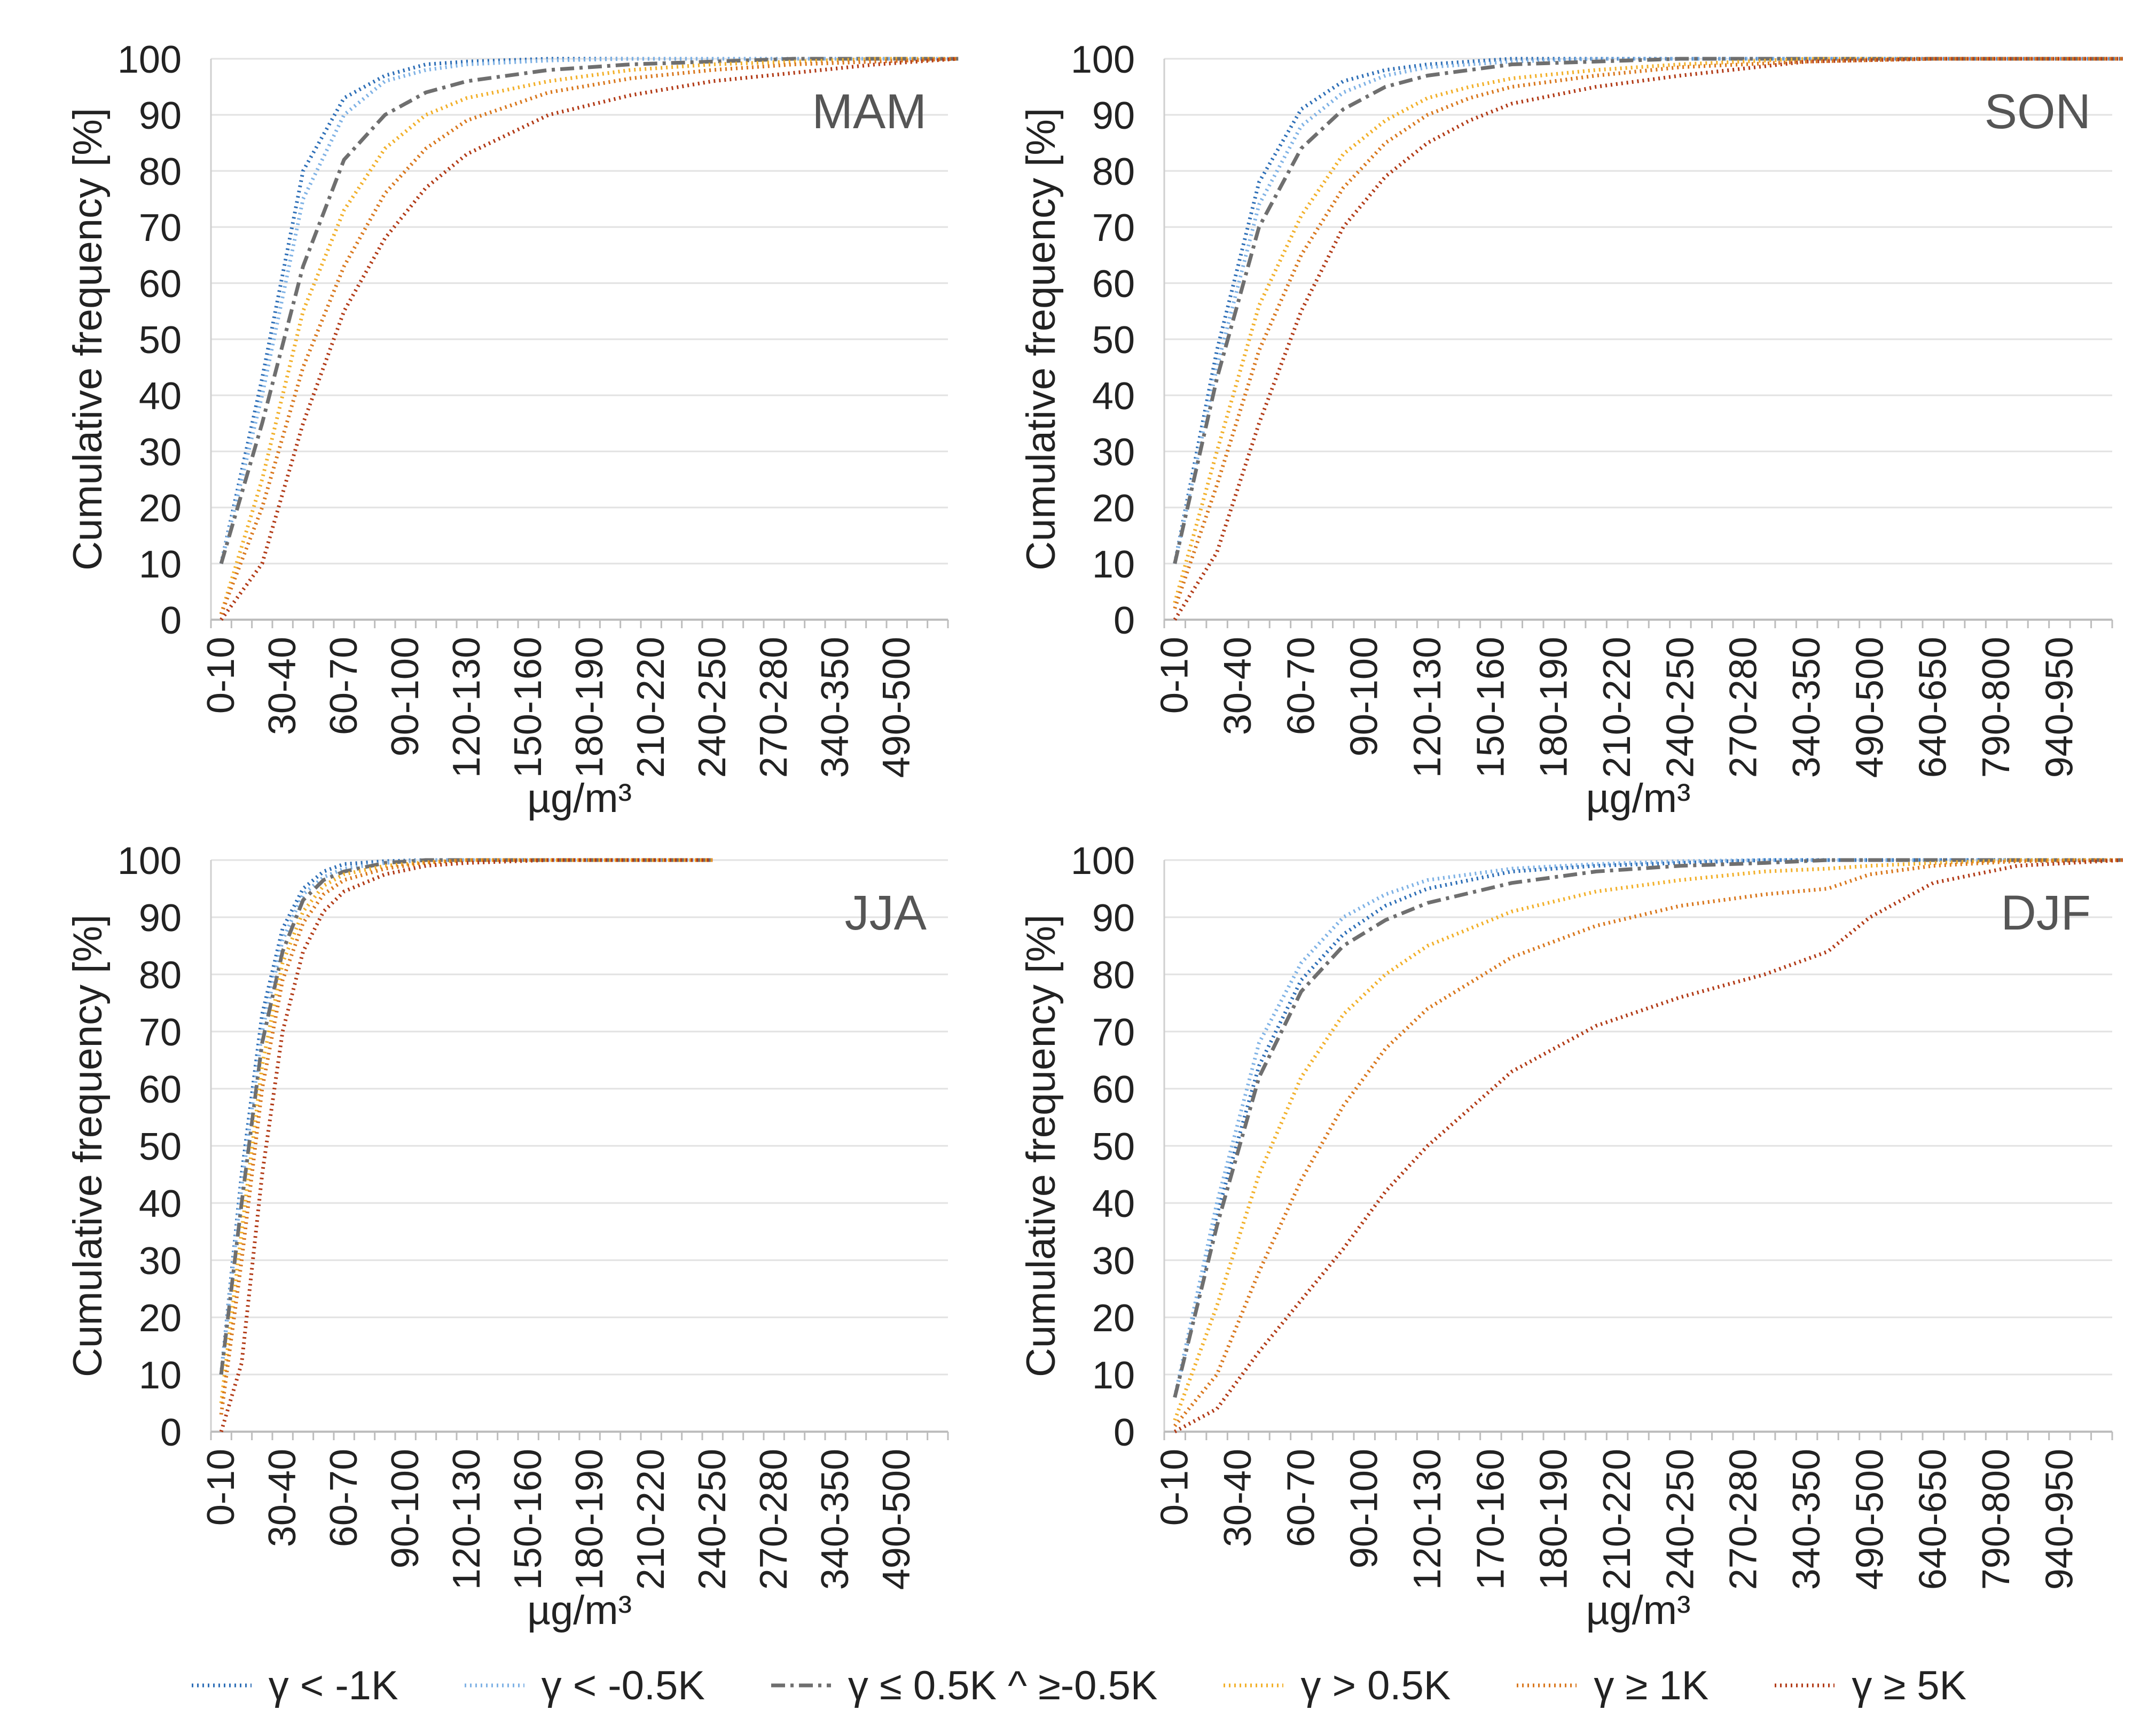 The image size is (2156, 1718). I want to click on legend-item: γ ≥ 1K, so click(1611, 1685).